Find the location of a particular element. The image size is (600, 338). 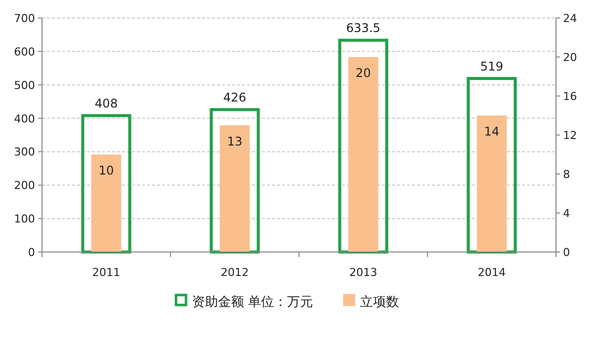

y2-tick-label: 4 is located at coordinates (566, 213).